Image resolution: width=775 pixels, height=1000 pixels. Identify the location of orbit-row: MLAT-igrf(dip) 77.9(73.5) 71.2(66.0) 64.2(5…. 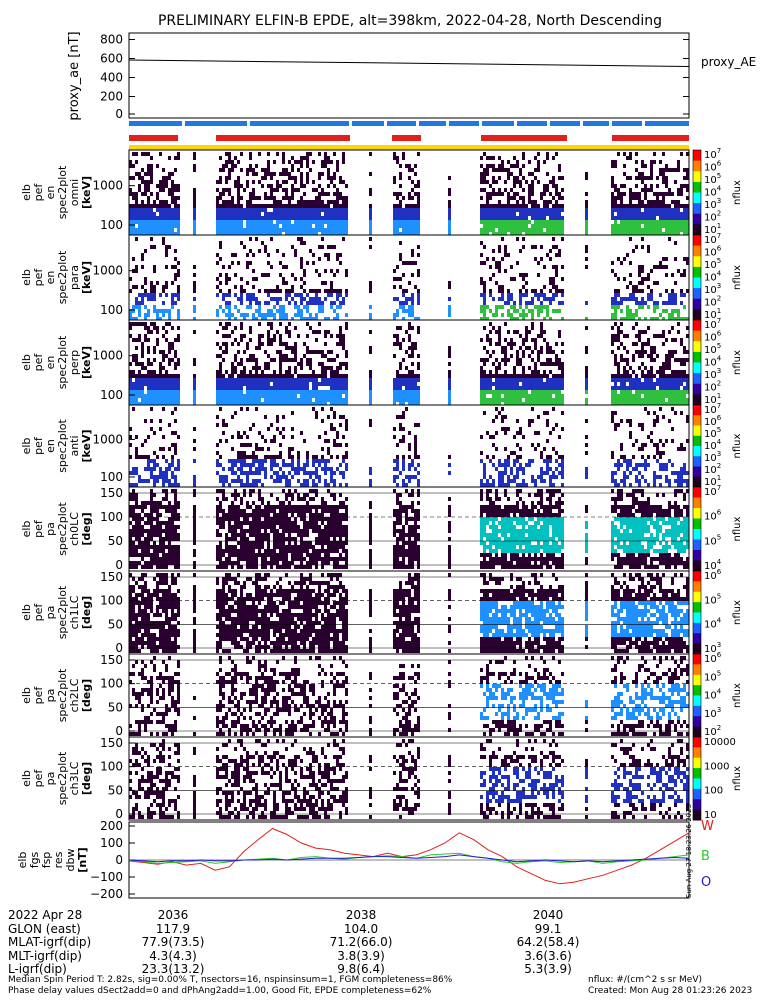
(388, 942).